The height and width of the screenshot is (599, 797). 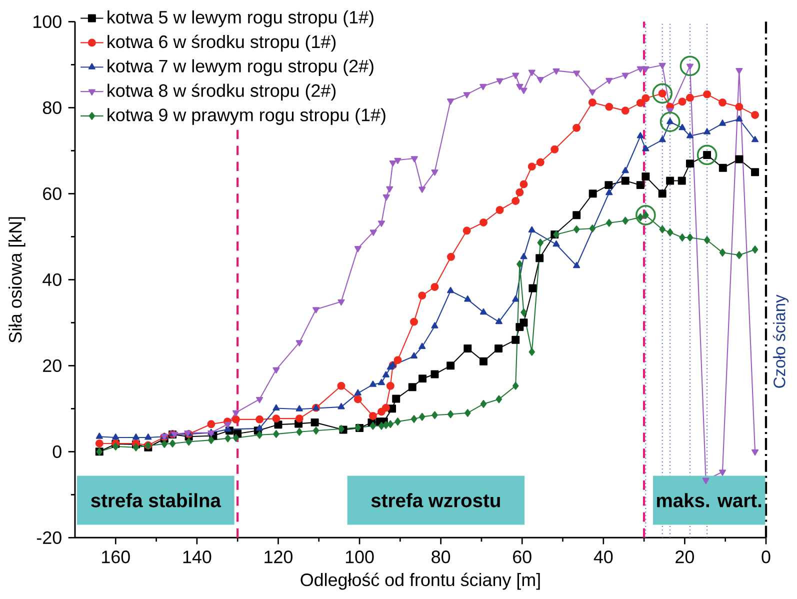 I want to click on x-tick-label: 80, so click(x=441, y=557).